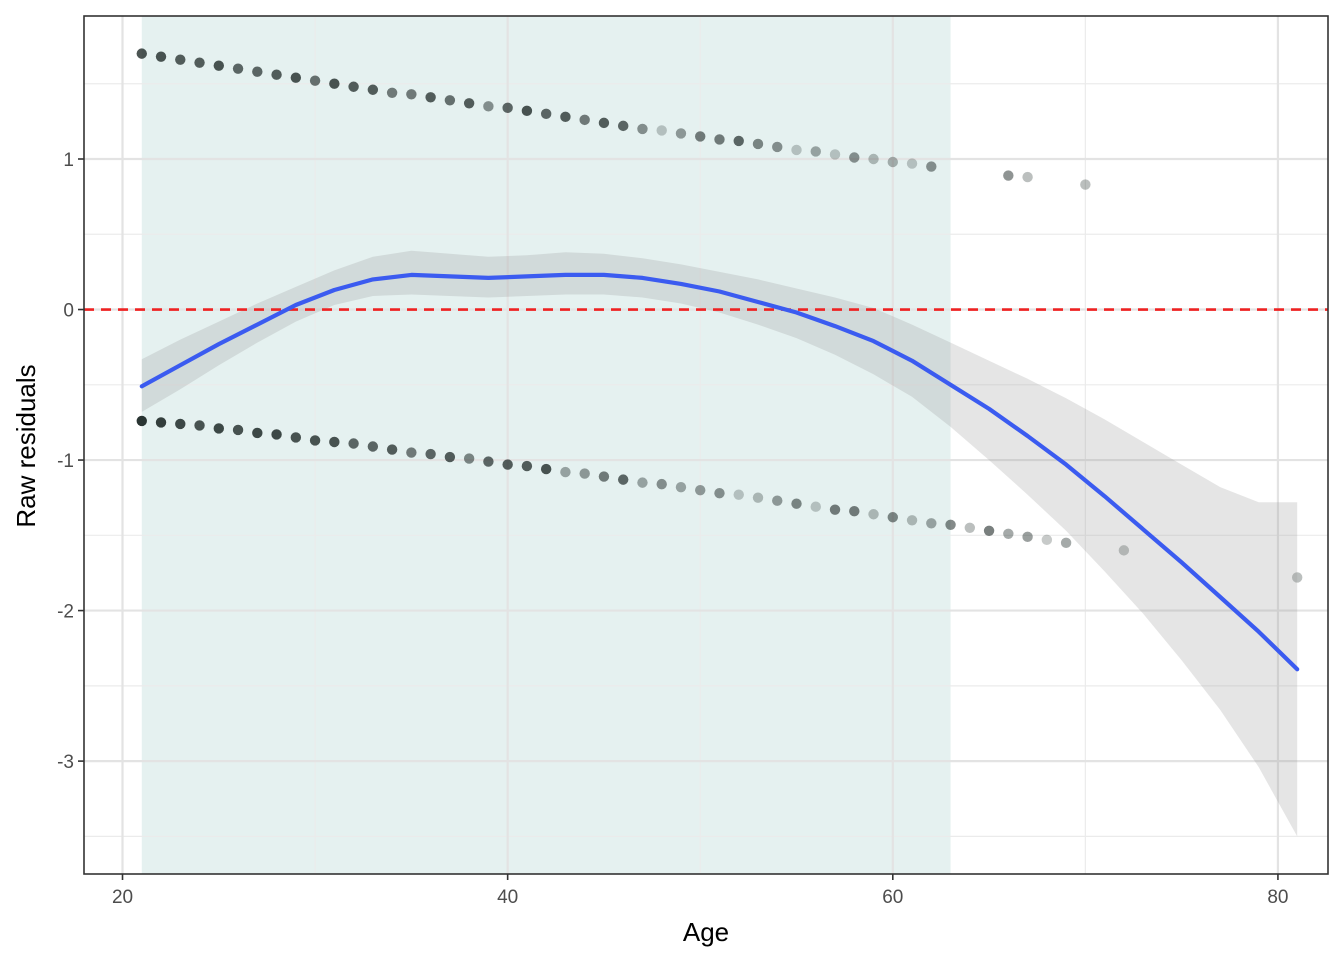  What do you see at coordinates (65, 461) in the screenshot?
I see `y-tick-label: -1` at bounding box center [65, 461].